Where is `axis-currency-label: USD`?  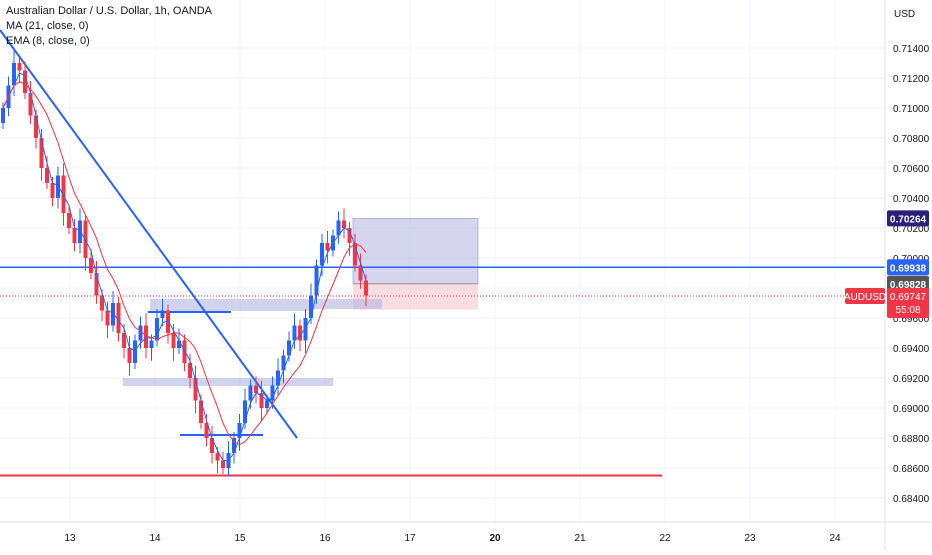 axis-currency-label: USD is located at coordinates (904, 14).